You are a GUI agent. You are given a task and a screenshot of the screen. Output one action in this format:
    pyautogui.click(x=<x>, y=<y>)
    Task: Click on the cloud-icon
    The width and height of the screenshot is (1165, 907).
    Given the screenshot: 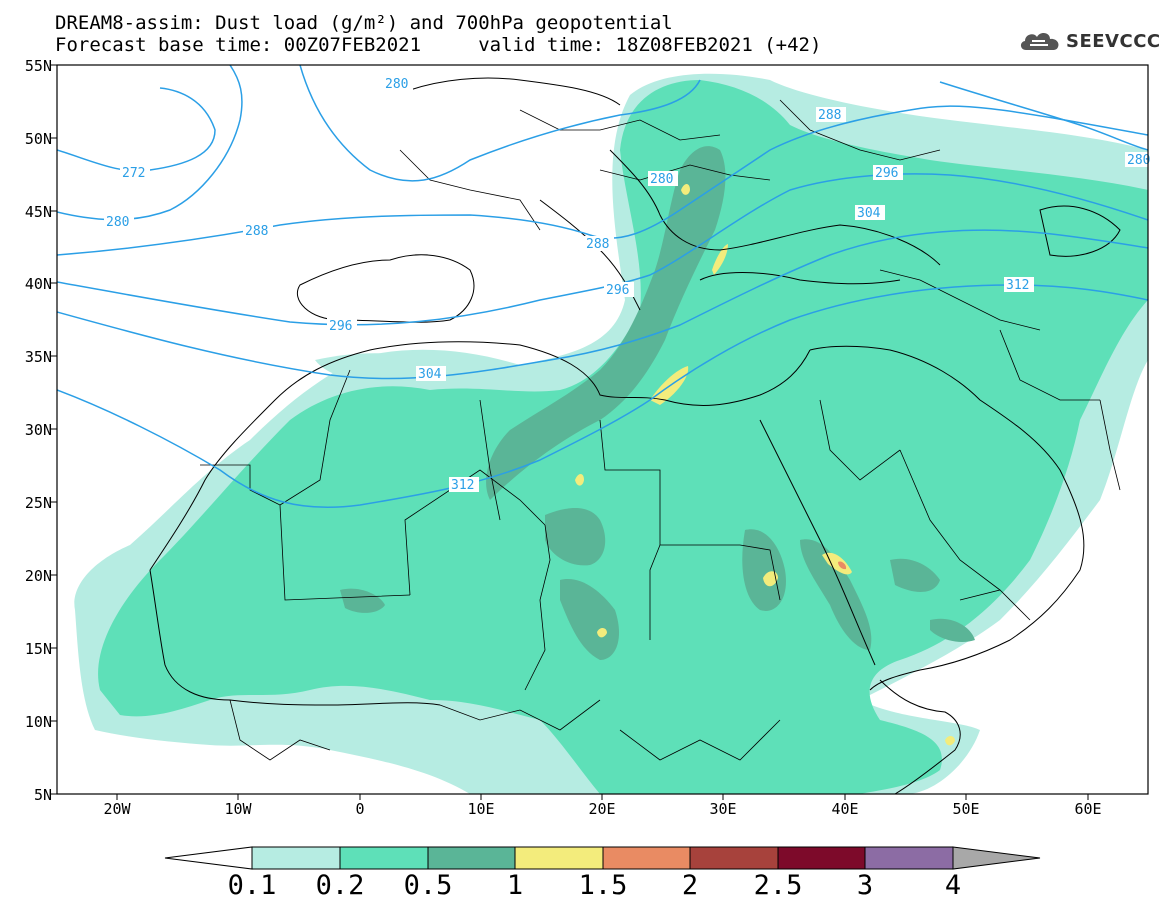 What is the action you would take?
    pyautogui.click(x=1039, y=41)
    